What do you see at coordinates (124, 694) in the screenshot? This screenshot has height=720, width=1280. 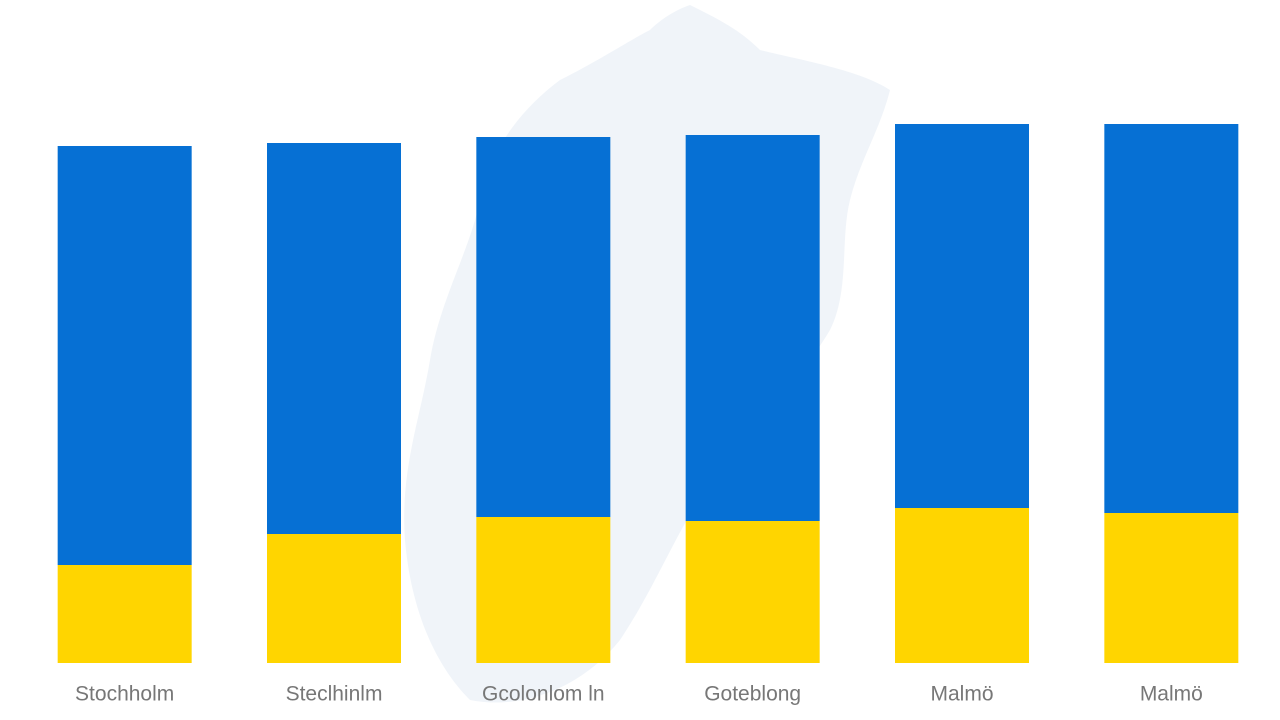 I see `x-tick-label: Stochholm` at bounding box center [124, 694].